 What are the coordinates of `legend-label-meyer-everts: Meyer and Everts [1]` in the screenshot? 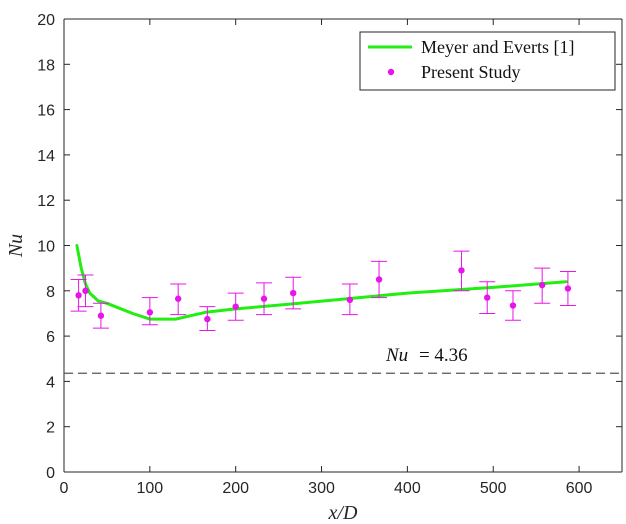 It's located at (497, 47).